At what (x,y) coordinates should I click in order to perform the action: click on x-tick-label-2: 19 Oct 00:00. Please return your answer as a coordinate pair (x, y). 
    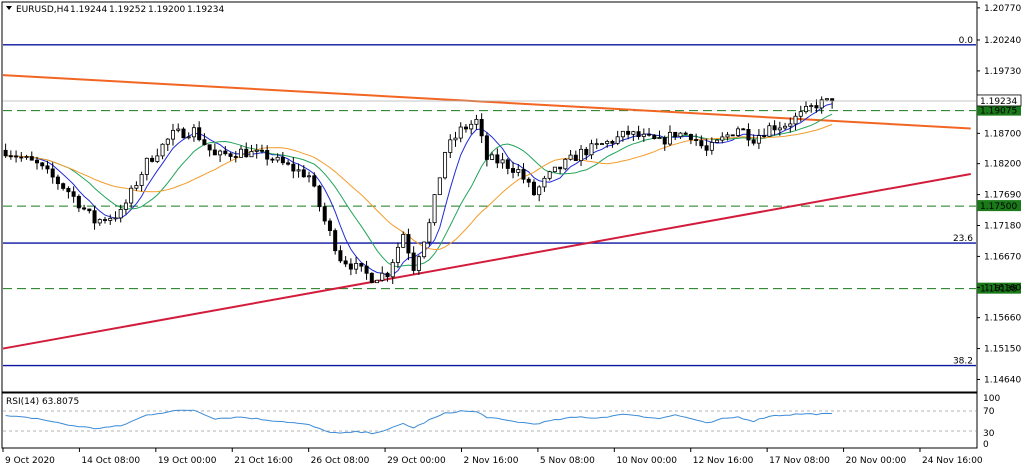
    Looking at the image, I should click on (187, 461).